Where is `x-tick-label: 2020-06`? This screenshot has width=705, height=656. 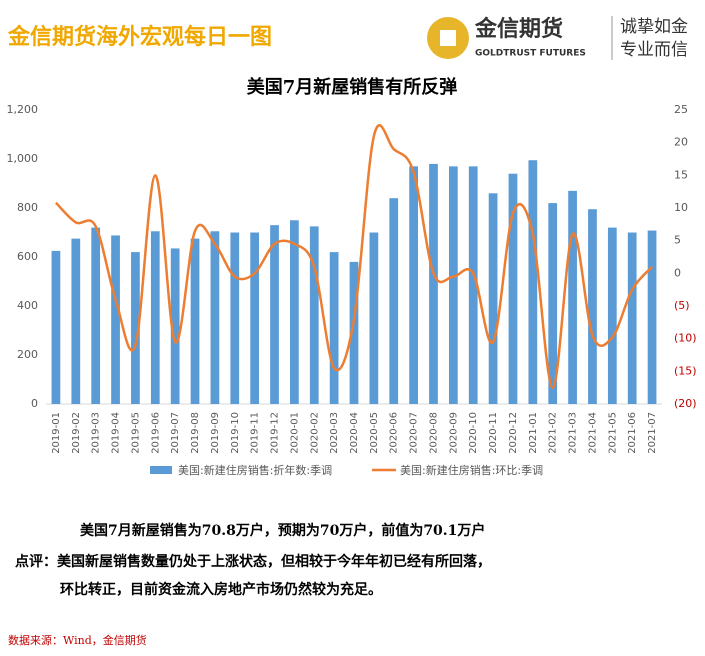
x-tick-label: 2020-06 is located at coordinates (394, 433).